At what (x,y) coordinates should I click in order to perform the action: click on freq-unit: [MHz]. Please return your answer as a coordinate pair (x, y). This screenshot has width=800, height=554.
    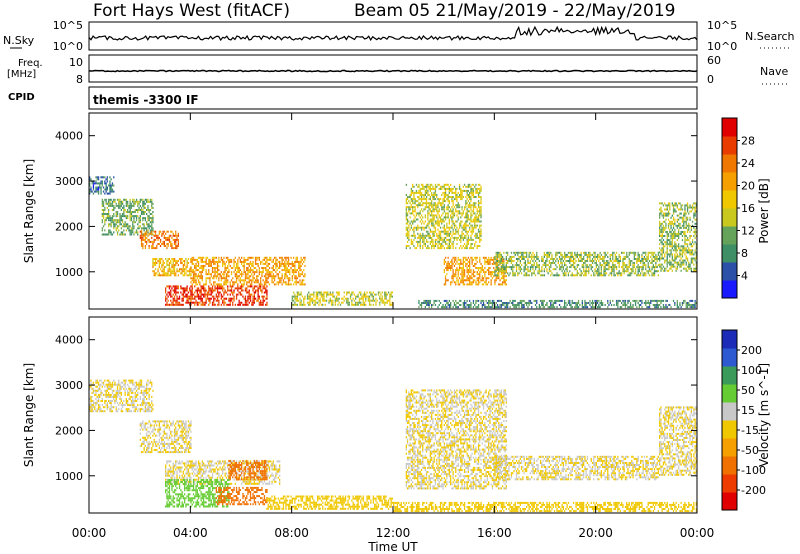
    Looking at the image, I should click on (21, 74).